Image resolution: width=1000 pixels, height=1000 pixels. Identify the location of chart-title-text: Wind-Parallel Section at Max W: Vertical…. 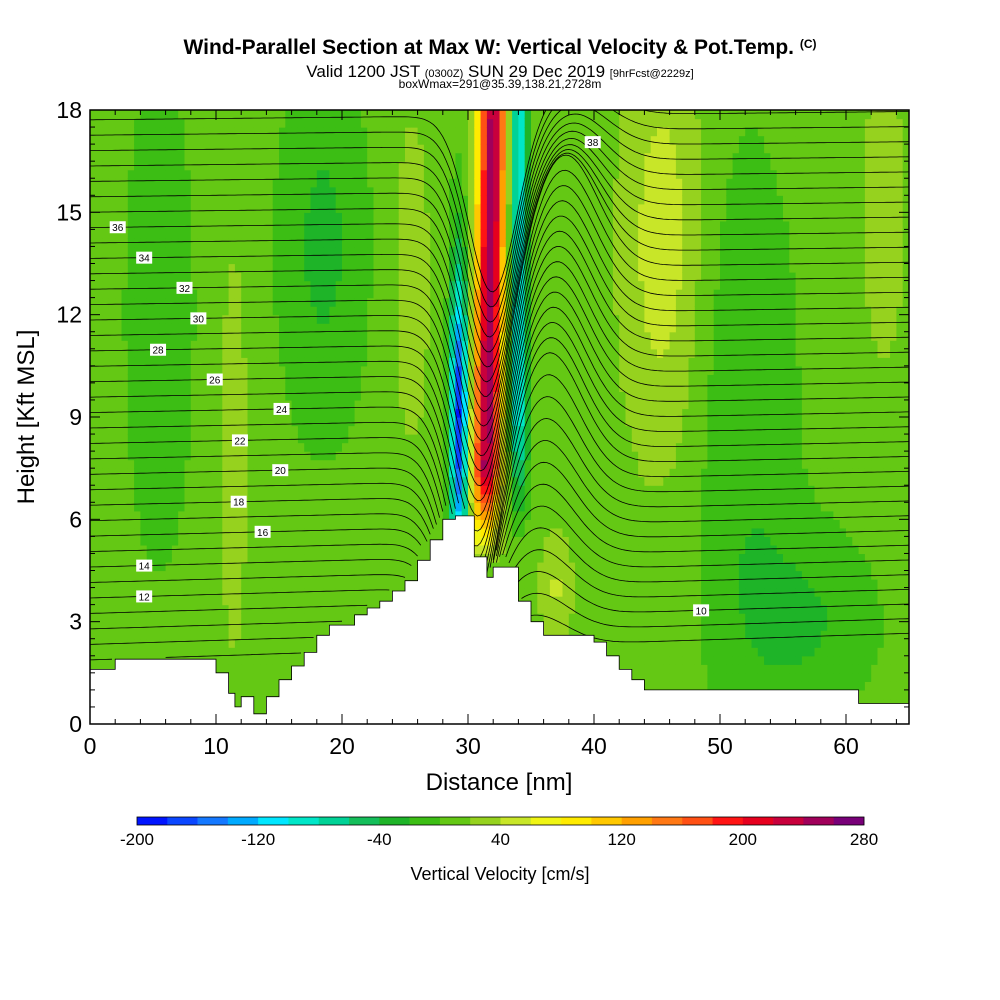
(488, 47).